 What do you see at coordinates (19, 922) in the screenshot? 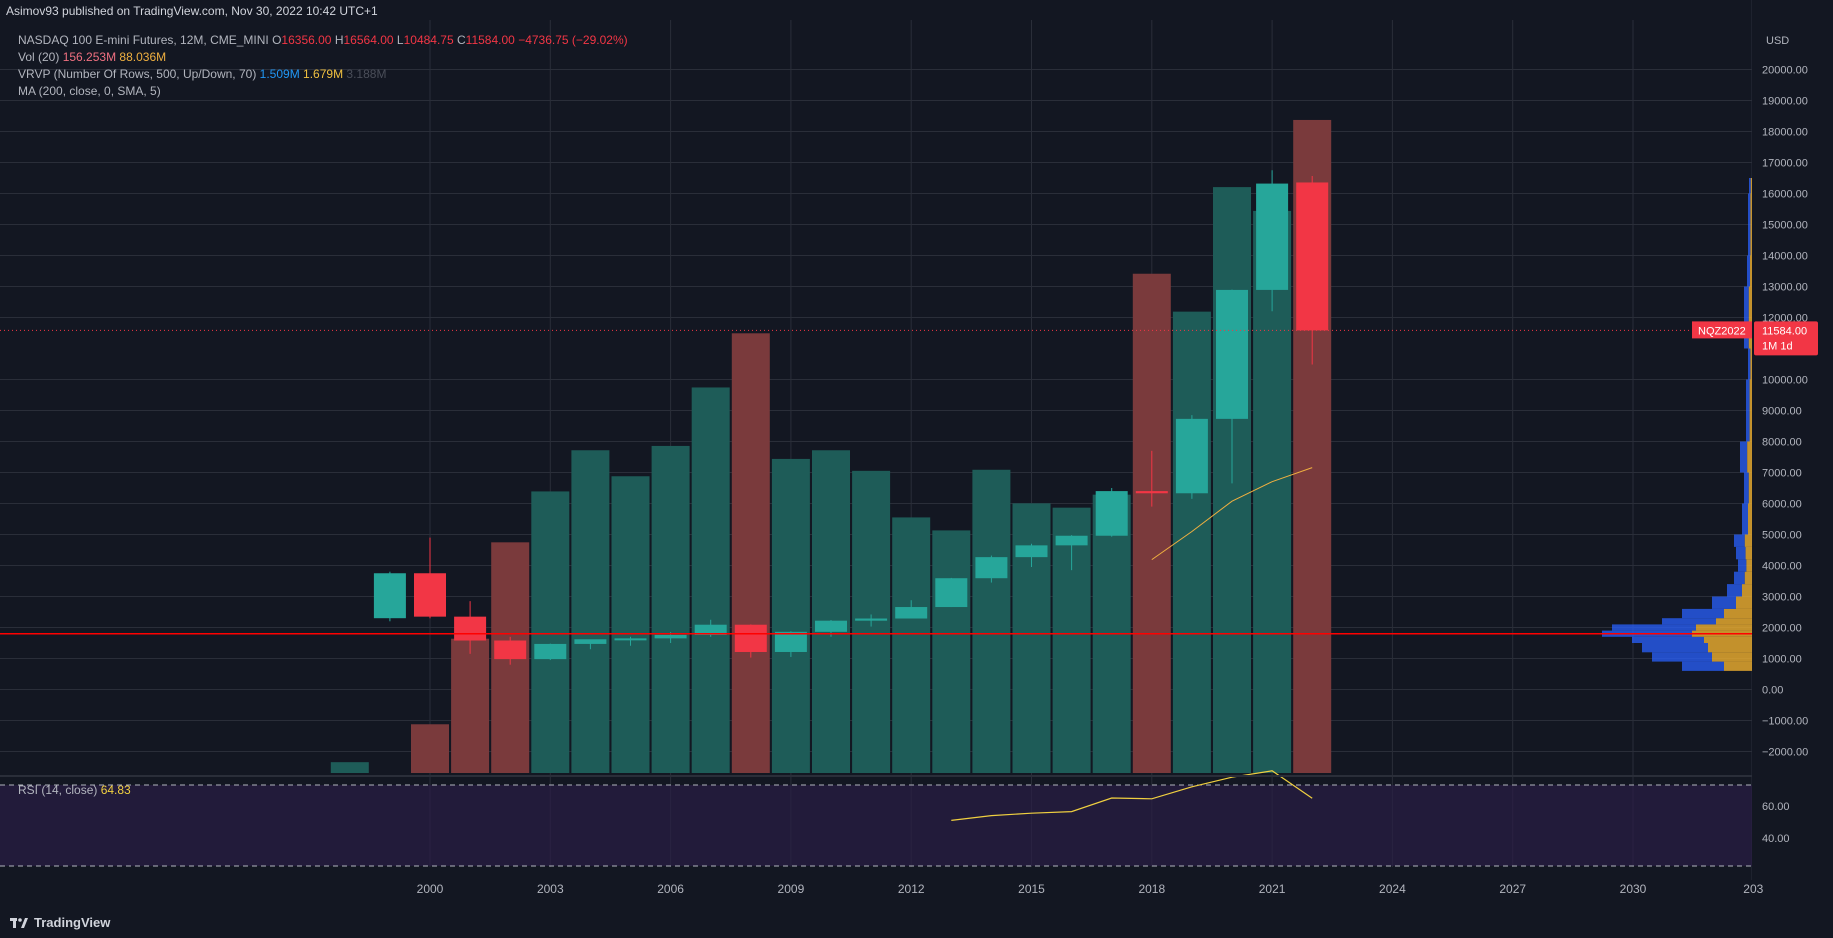
I see `tradingview-logo-icon` at bounding box center [19, 922].